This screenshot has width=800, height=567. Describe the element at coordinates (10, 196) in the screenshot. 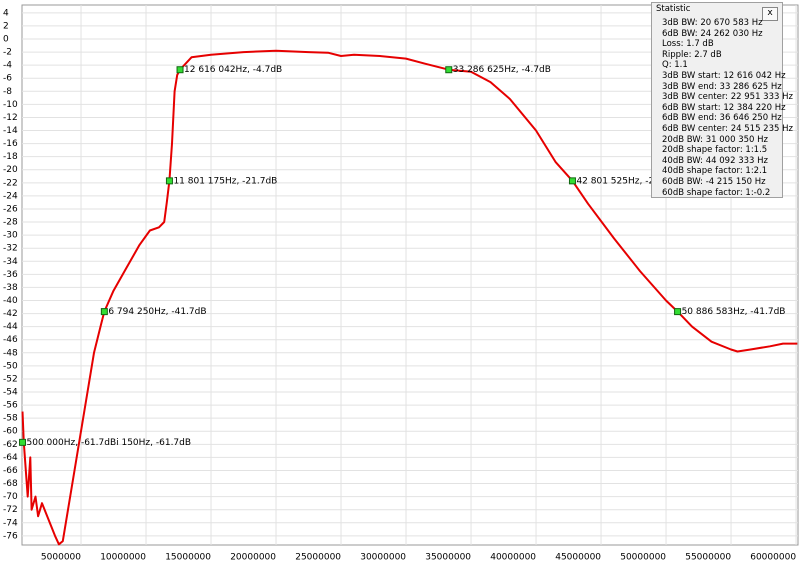

I see `y-tick-label: -24` at that location.